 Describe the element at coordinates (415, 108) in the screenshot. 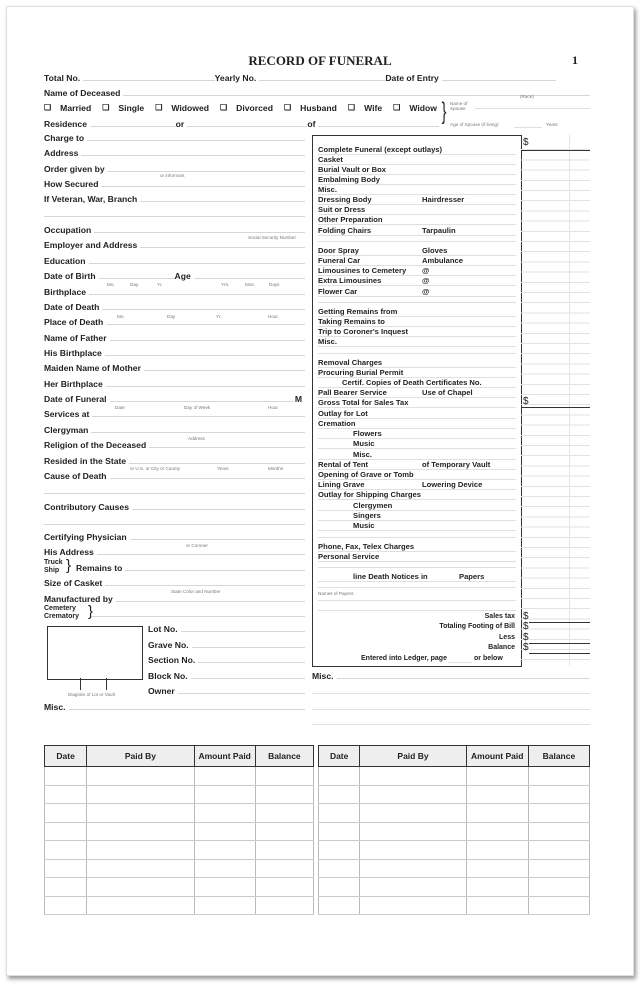

I see `marital-option-widow: ❑ Widow` at that location.